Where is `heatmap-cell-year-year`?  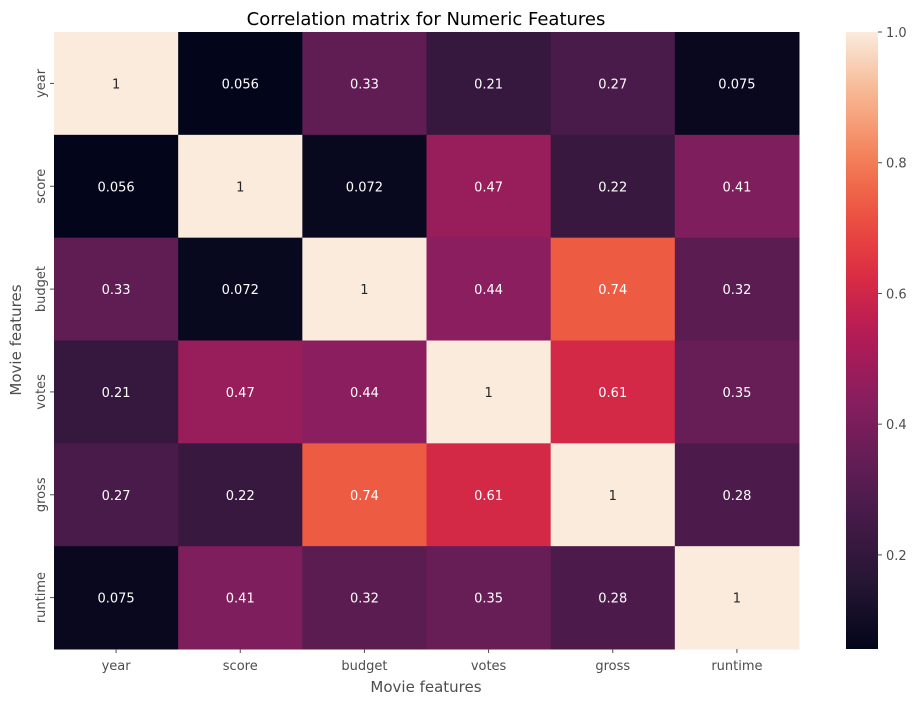 heatmap-cell-year-year is located at coordinates (116, 84).